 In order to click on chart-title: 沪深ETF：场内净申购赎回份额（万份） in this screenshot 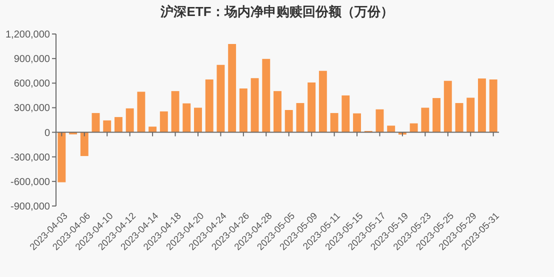, I will do `click(277, 11)`.